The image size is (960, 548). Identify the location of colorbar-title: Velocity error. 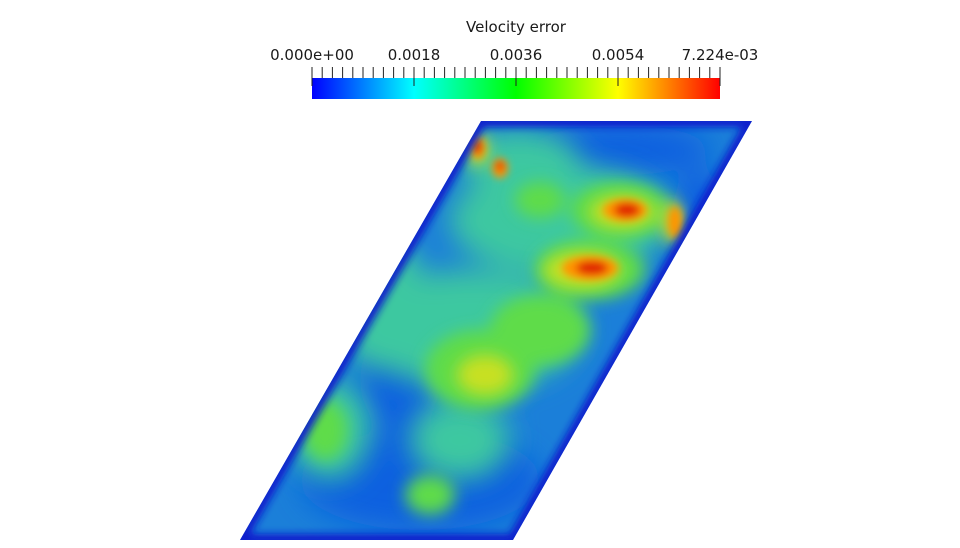
(516, 27).